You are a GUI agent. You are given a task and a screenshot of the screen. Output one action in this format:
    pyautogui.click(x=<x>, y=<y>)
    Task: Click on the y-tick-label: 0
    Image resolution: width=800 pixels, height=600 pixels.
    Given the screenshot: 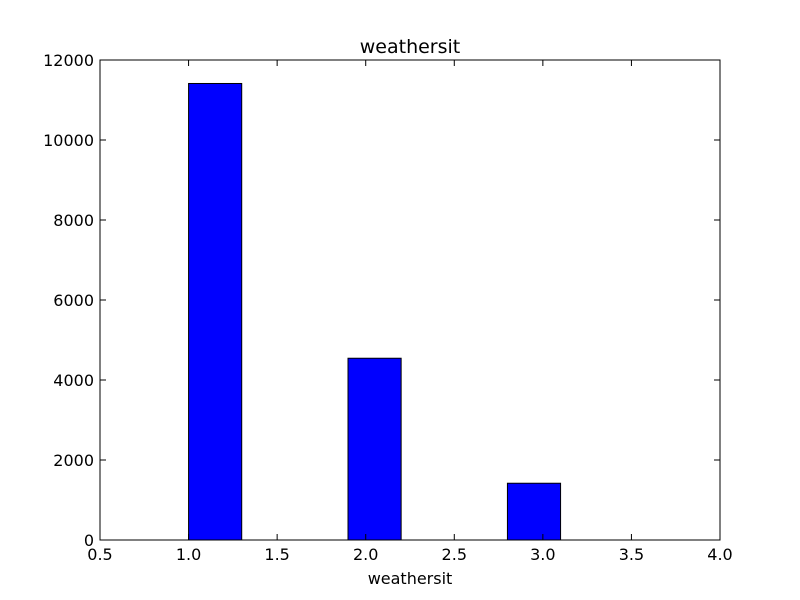 What is the action you would take?
    pyautogui.click(x=89, y=540)
    